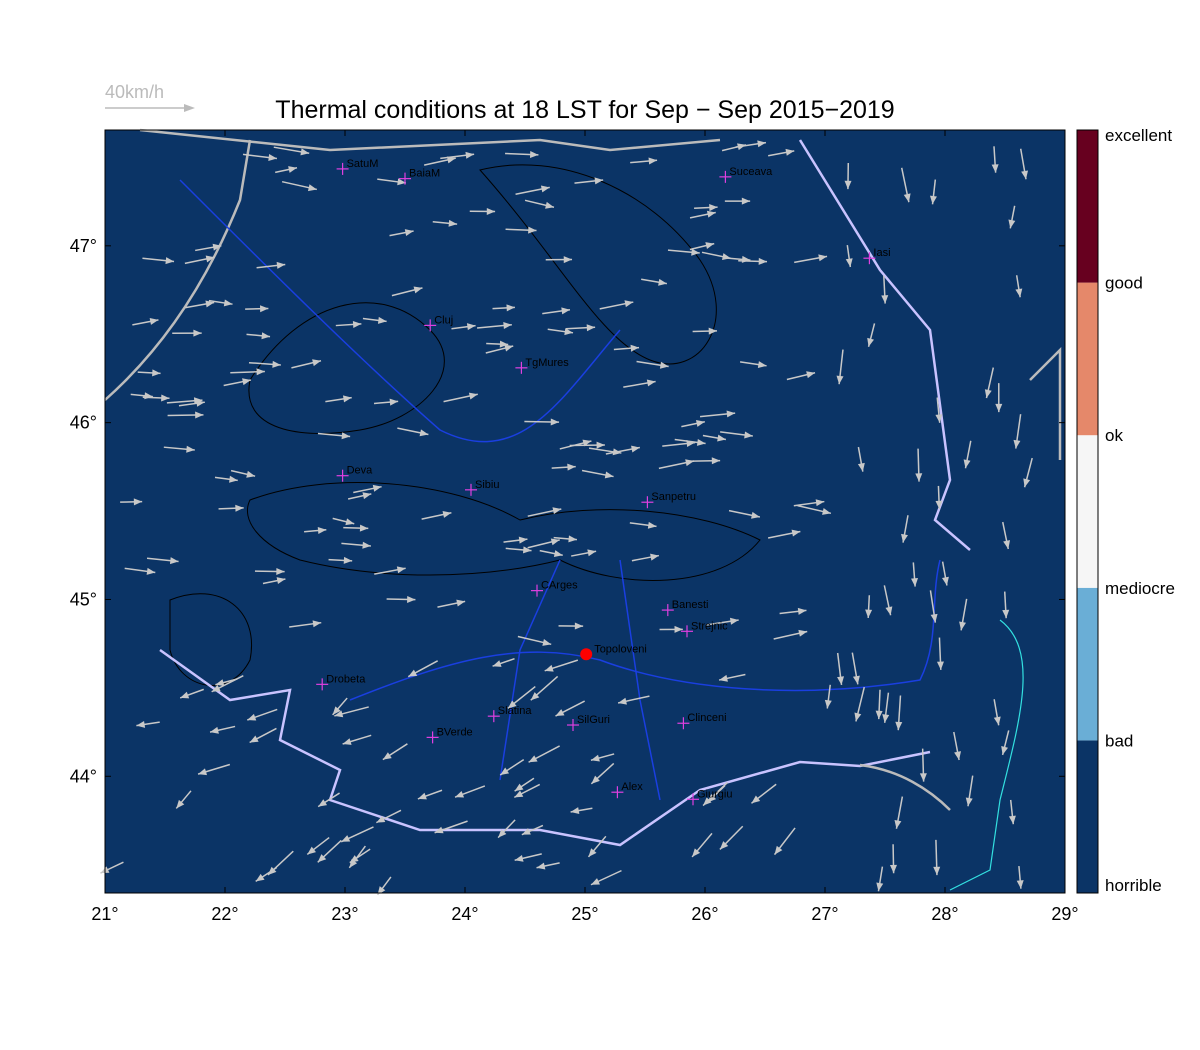 This screenshot has height=1050, width=1200. I want to click on colorbar-label: mediocre, so click(1140, 588).